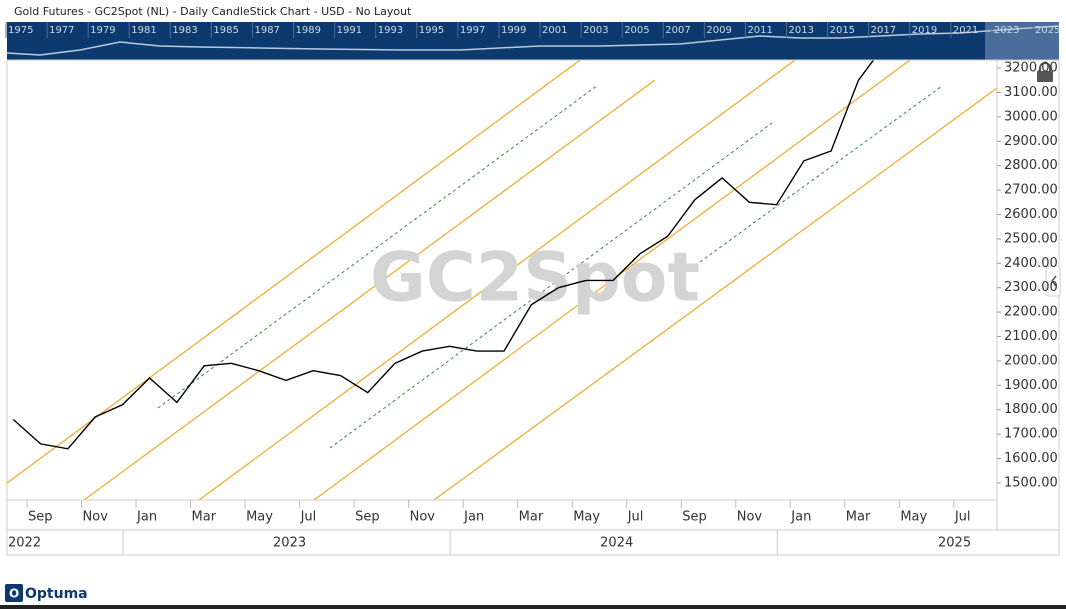 This screenshot has height=610, width=1066. Describe the element at coordinates (616, 543) in the screenshot. I see `year-label: 2024` at that location.